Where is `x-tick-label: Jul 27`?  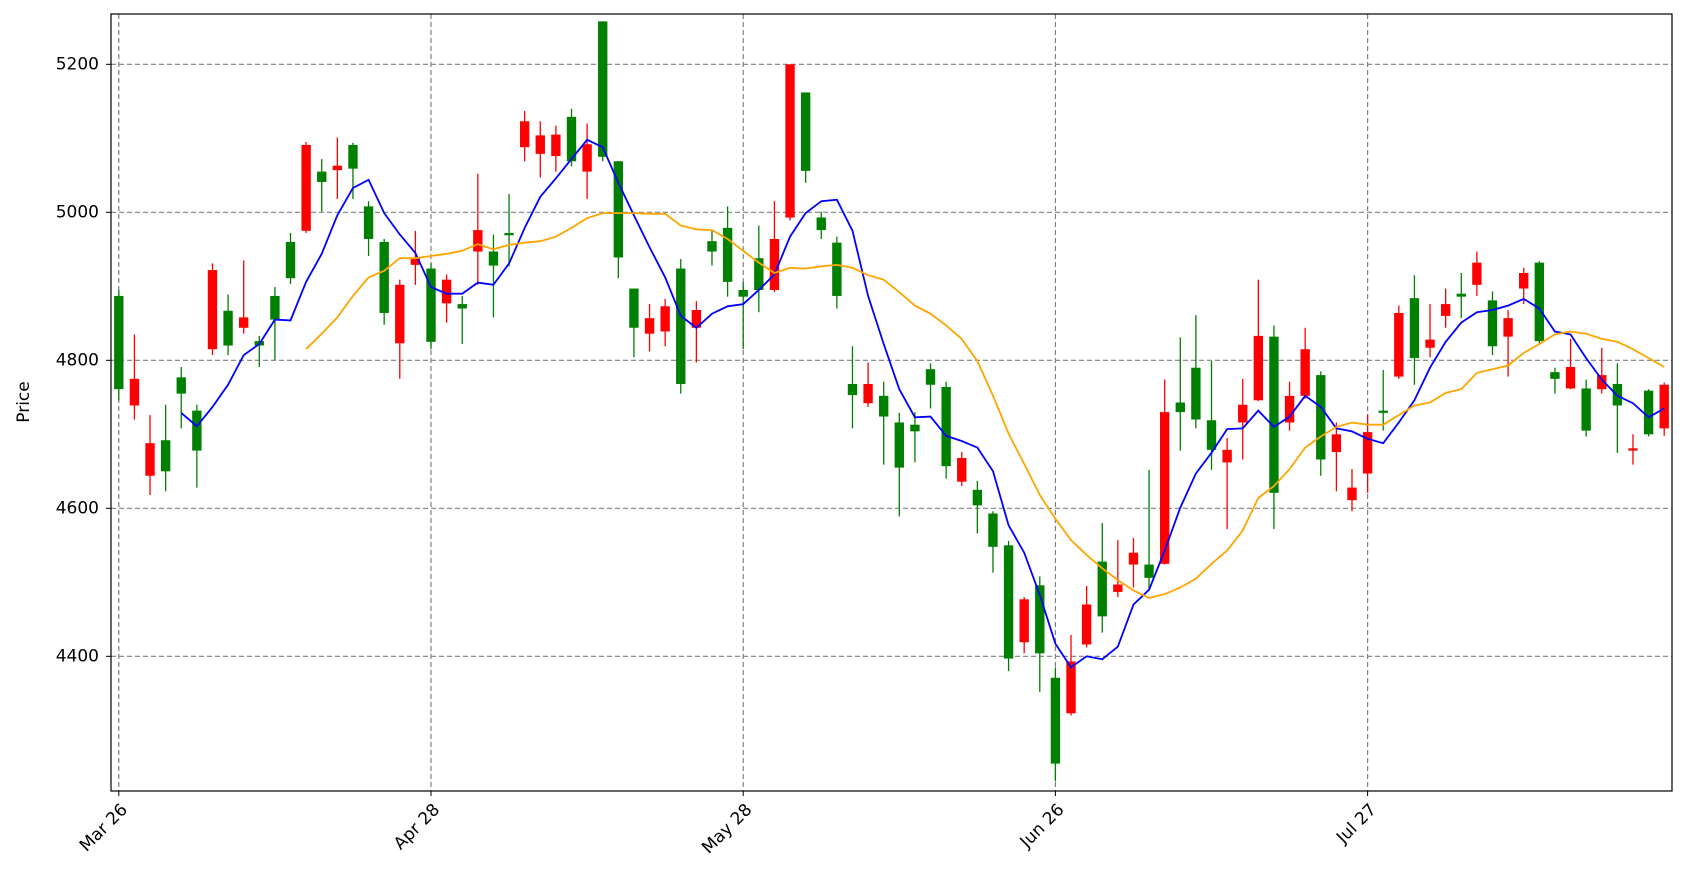 x-tick-label: Jul 27 is located at coordinates (1356, 824).